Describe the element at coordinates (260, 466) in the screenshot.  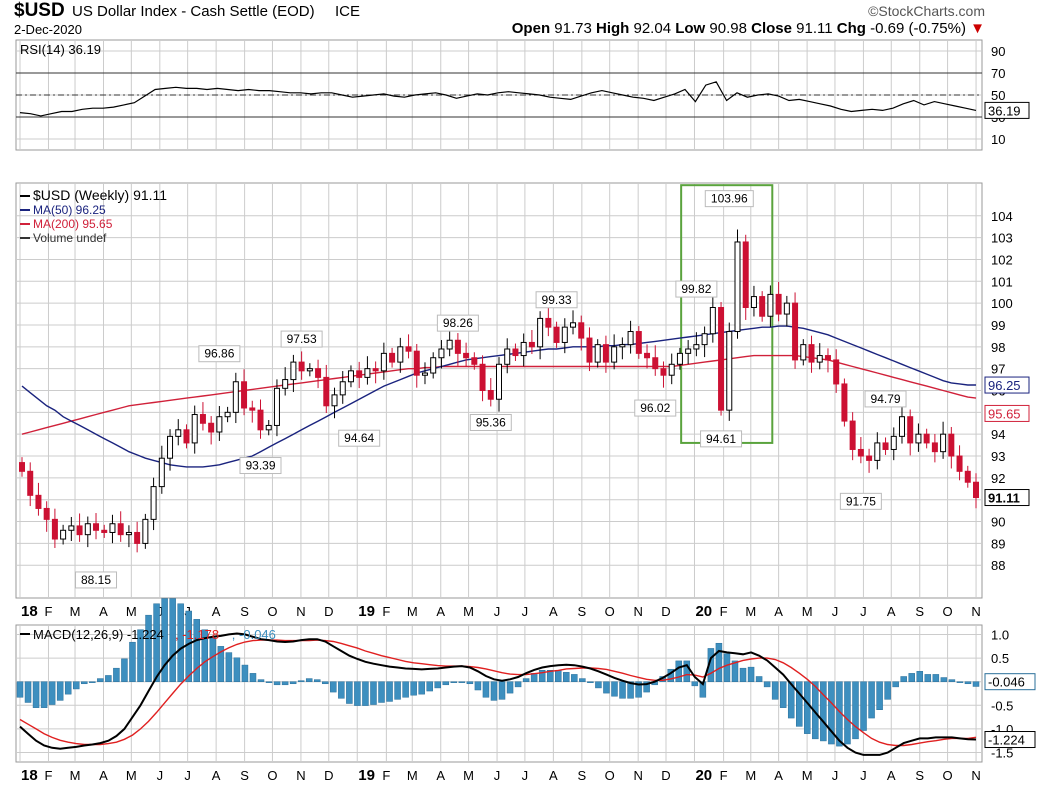
I see `annotation-label: 93.39` at that location.